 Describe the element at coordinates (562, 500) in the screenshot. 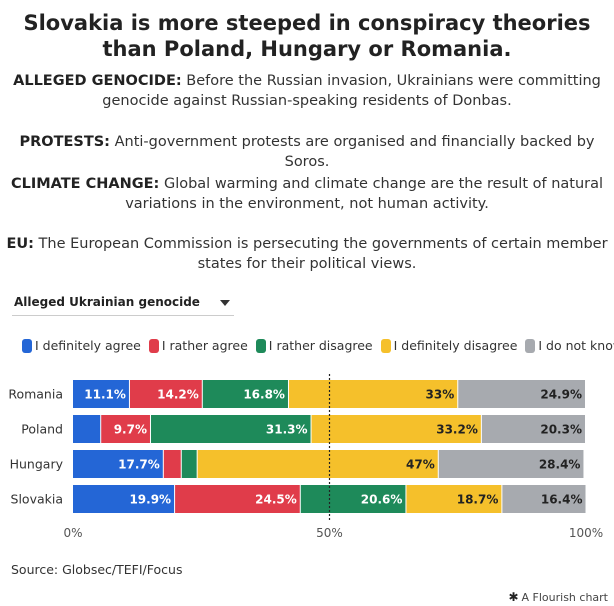

I see `data-label: 16.4%` at that location.